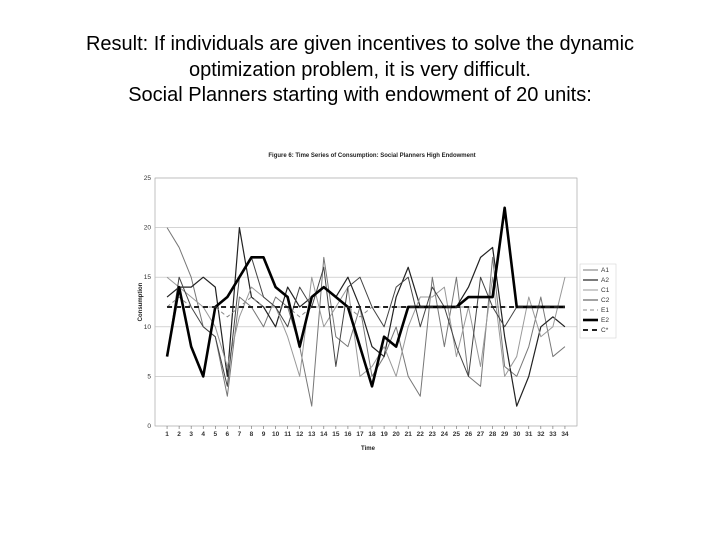  Describe the element at coordinates (384, 434) in the screenshot. I see `x-tick-label: 19` at that location.